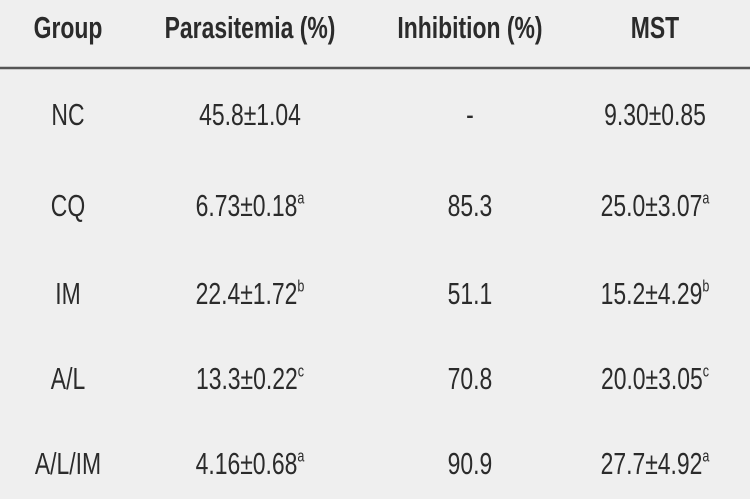 The width and height of the screenshot is (750, 499). I want to click on header-cell-text: Group, so click(68, 27).